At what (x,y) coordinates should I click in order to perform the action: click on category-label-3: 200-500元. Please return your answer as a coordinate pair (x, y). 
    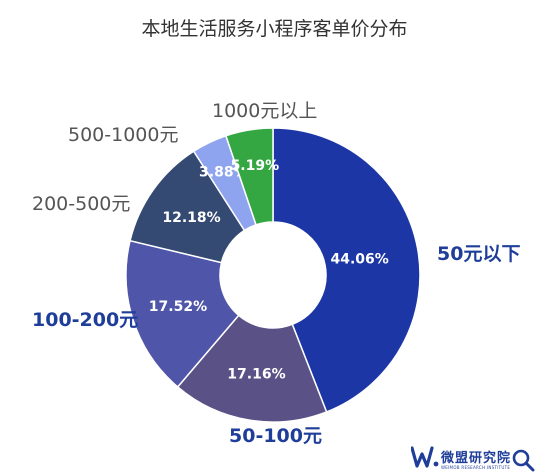
    Looking at the image, I should click on (81, 204).